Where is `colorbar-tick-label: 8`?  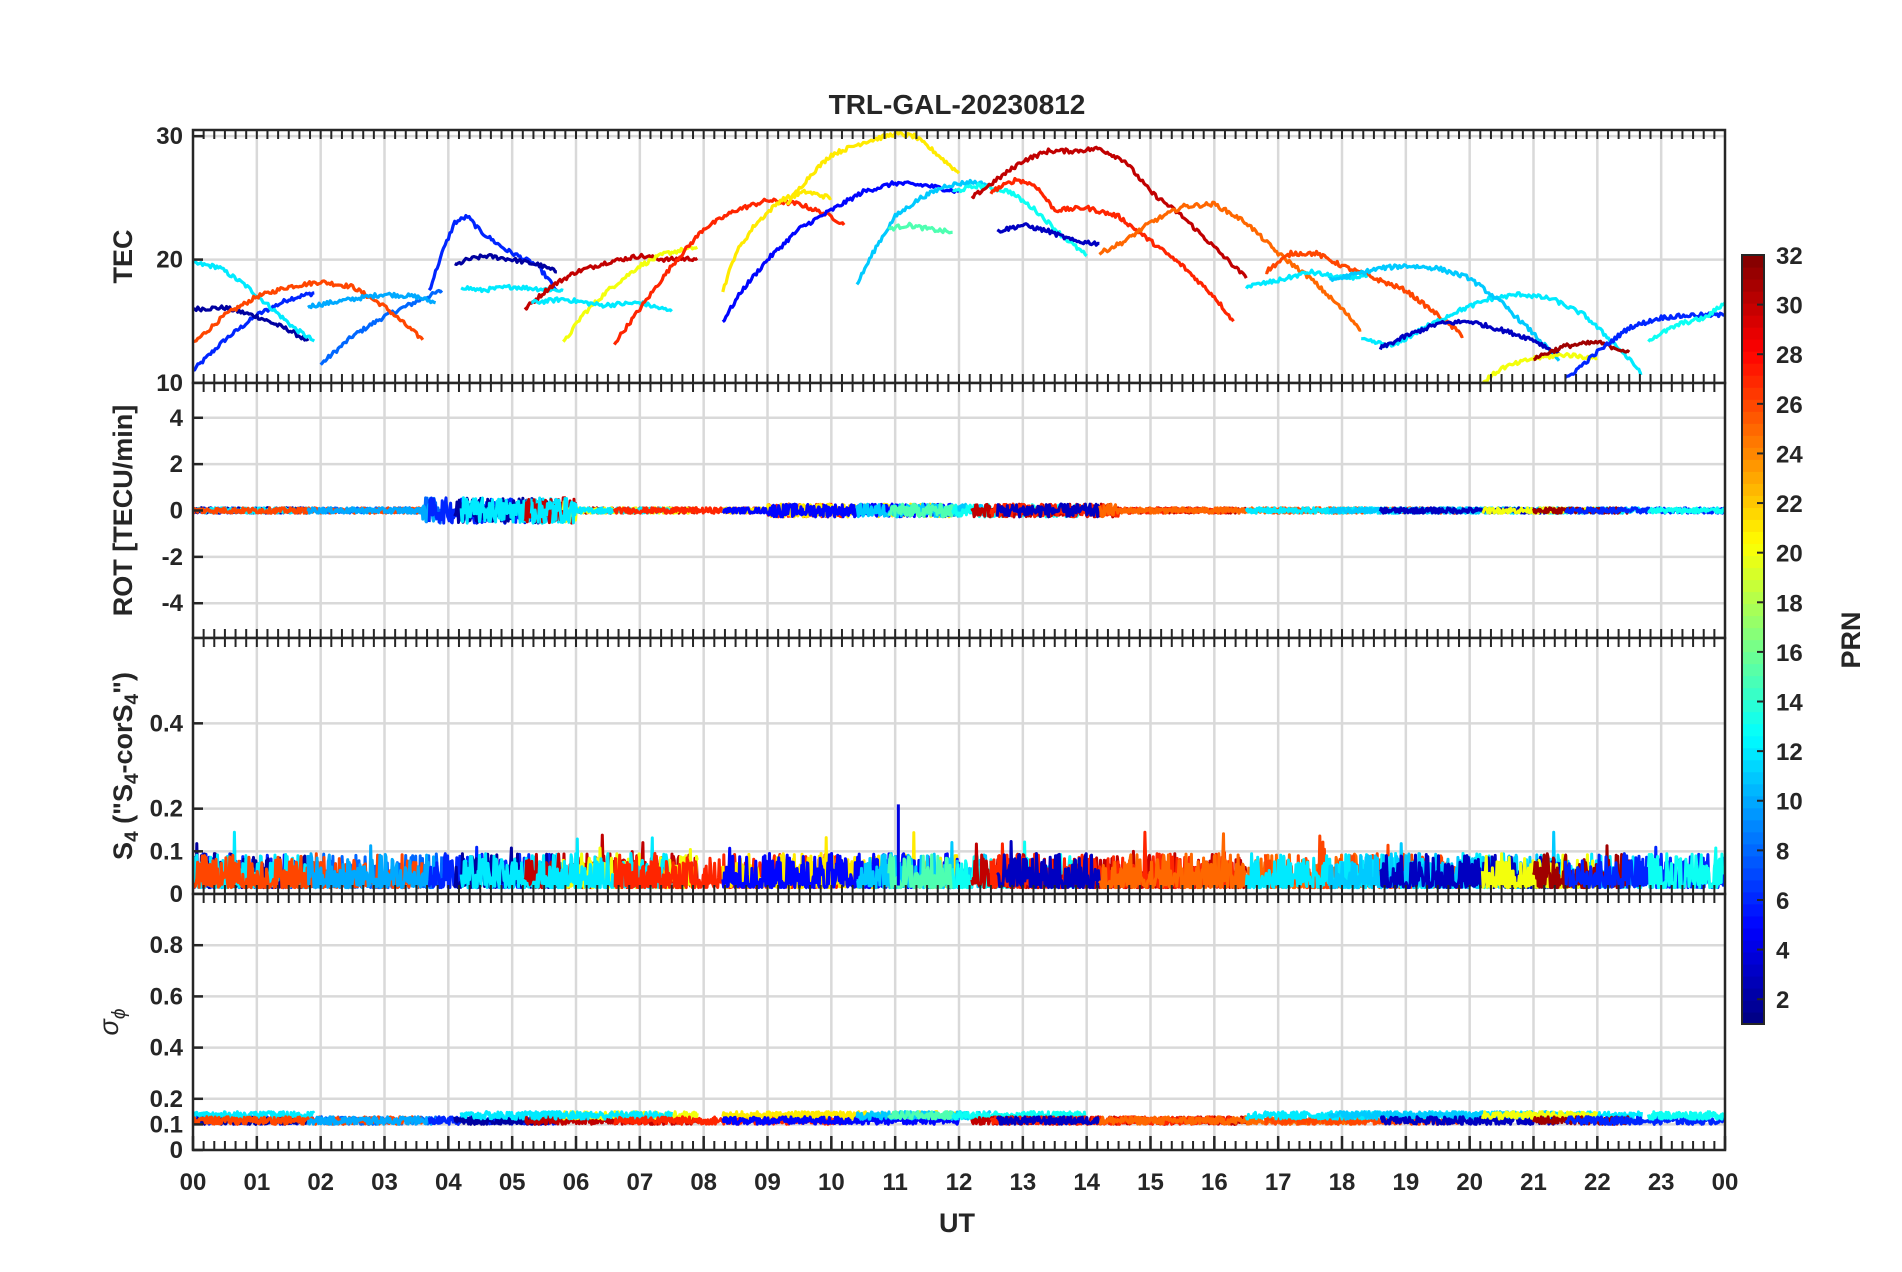 colorbar-tick-label: 8 is located at coordinates (1782, 851).